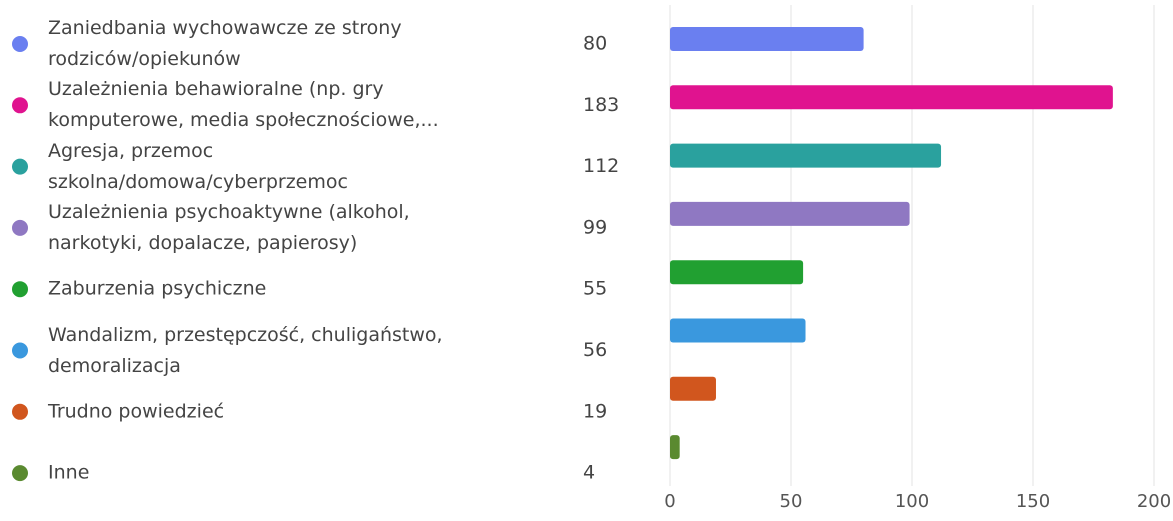 This screenshot has height=521, width=1173. What do you see at coordinates (157, 288) in the screenshot?
I see `category-label: Zaburzenia psychiczne` at bounding box center [157, 288].